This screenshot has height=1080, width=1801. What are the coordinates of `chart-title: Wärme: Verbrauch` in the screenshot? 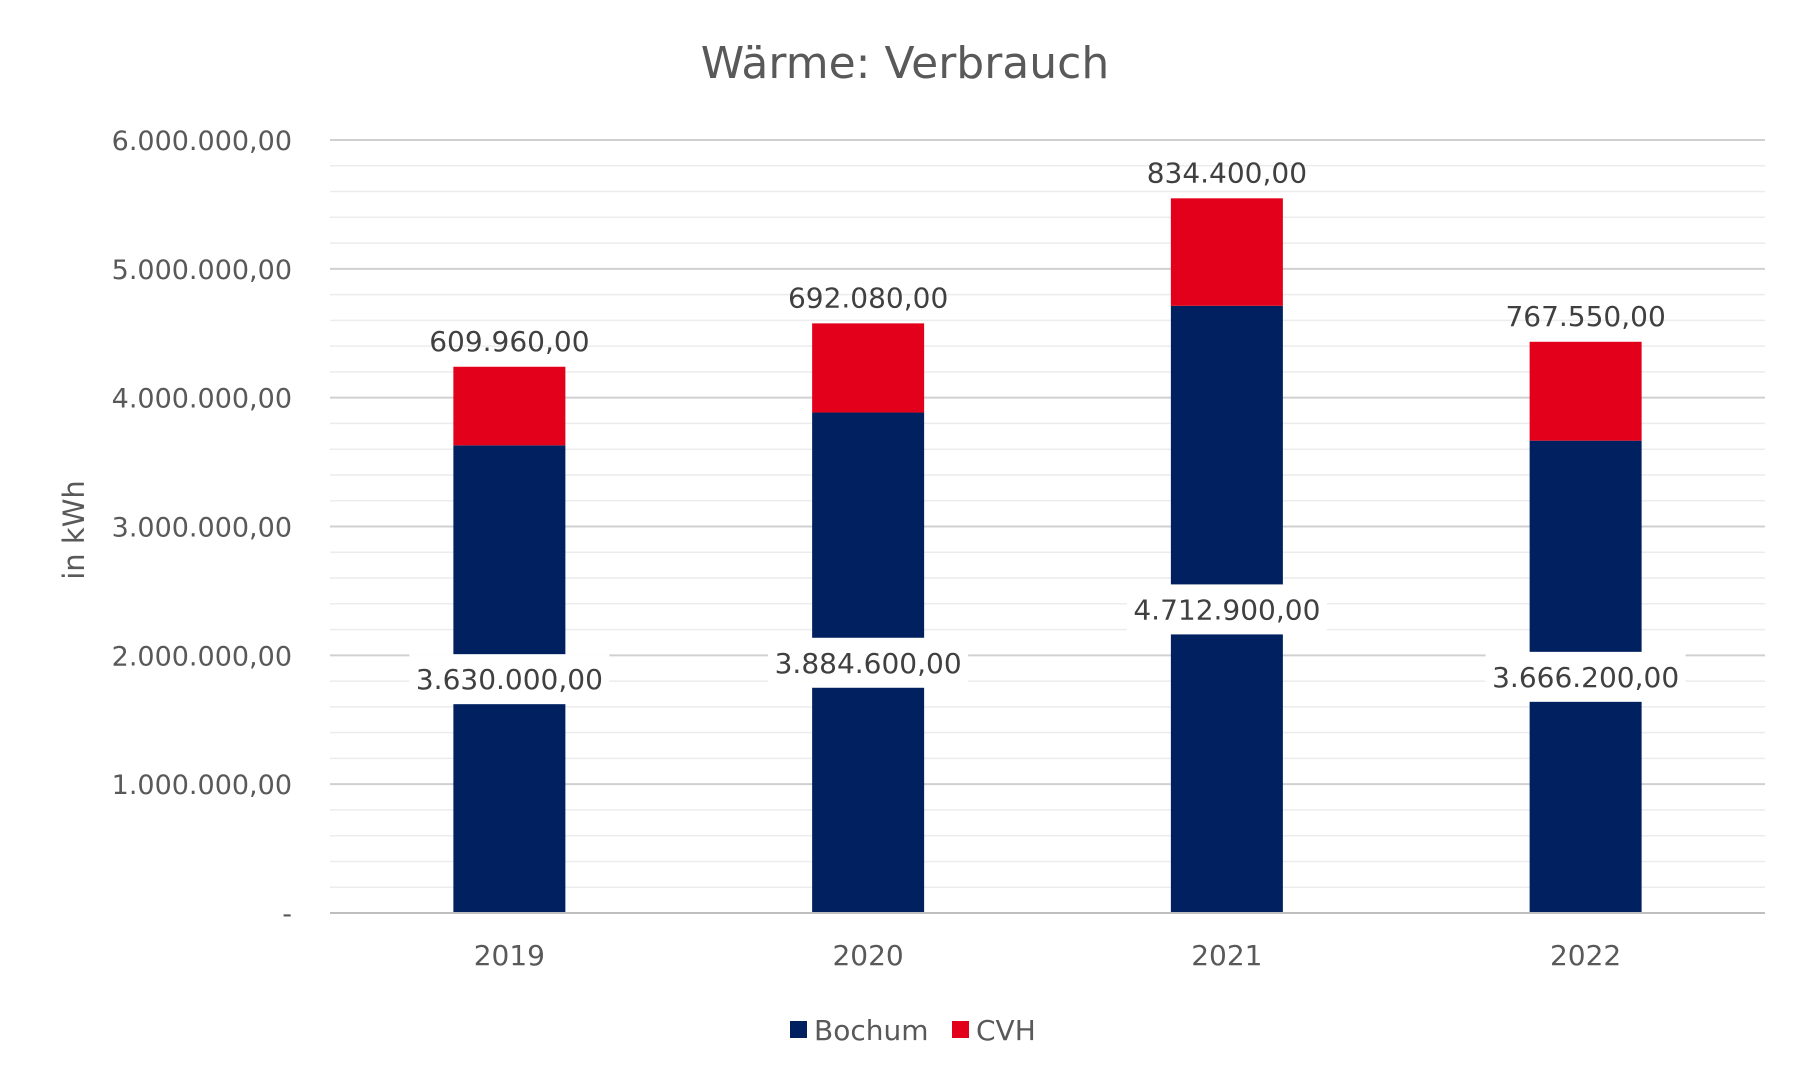 It's located at (905, 63).